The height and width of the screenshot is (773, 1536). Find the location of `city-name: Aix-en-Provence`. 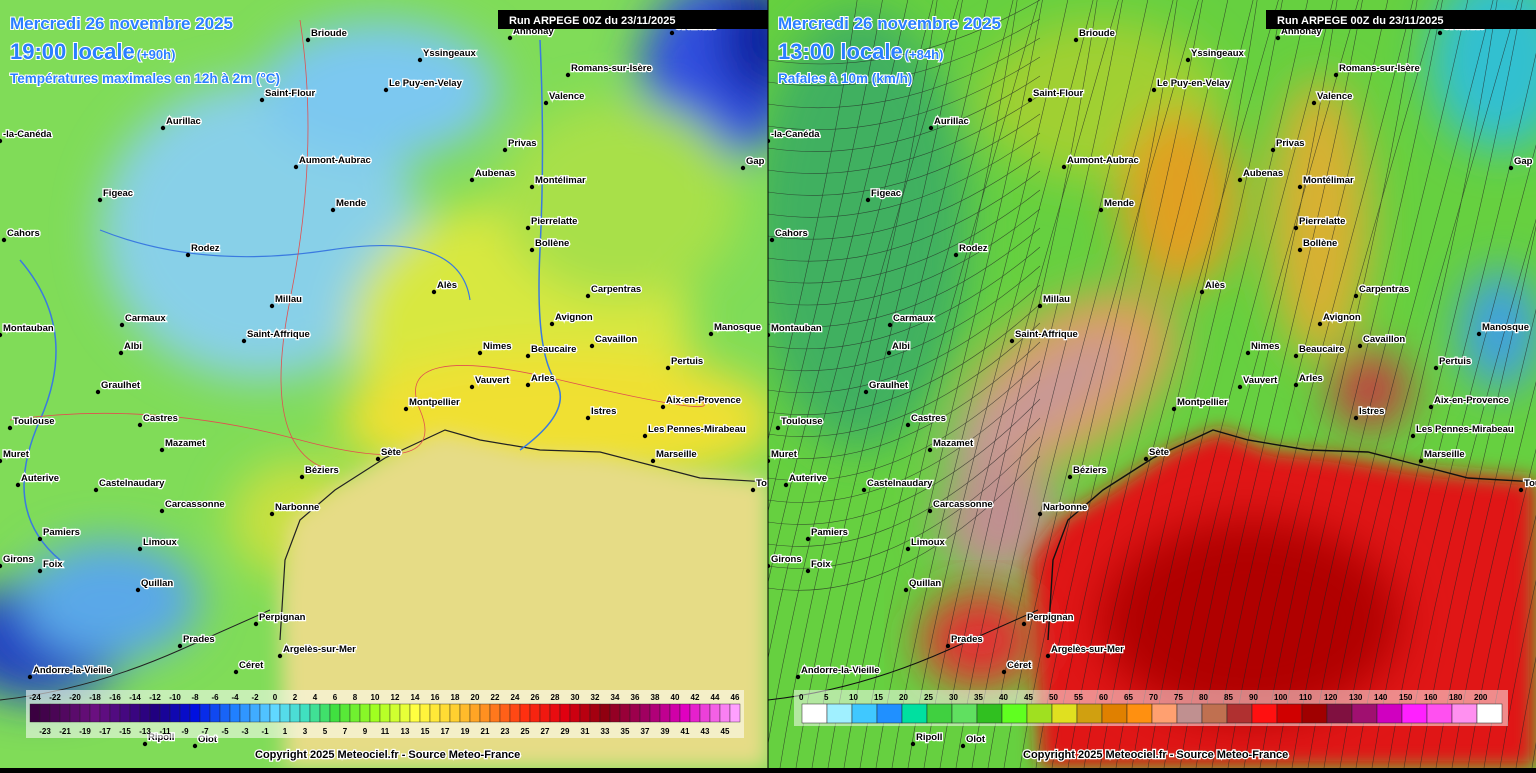

city-name: Aix-en-Provence is located at coordinates (703, 400).